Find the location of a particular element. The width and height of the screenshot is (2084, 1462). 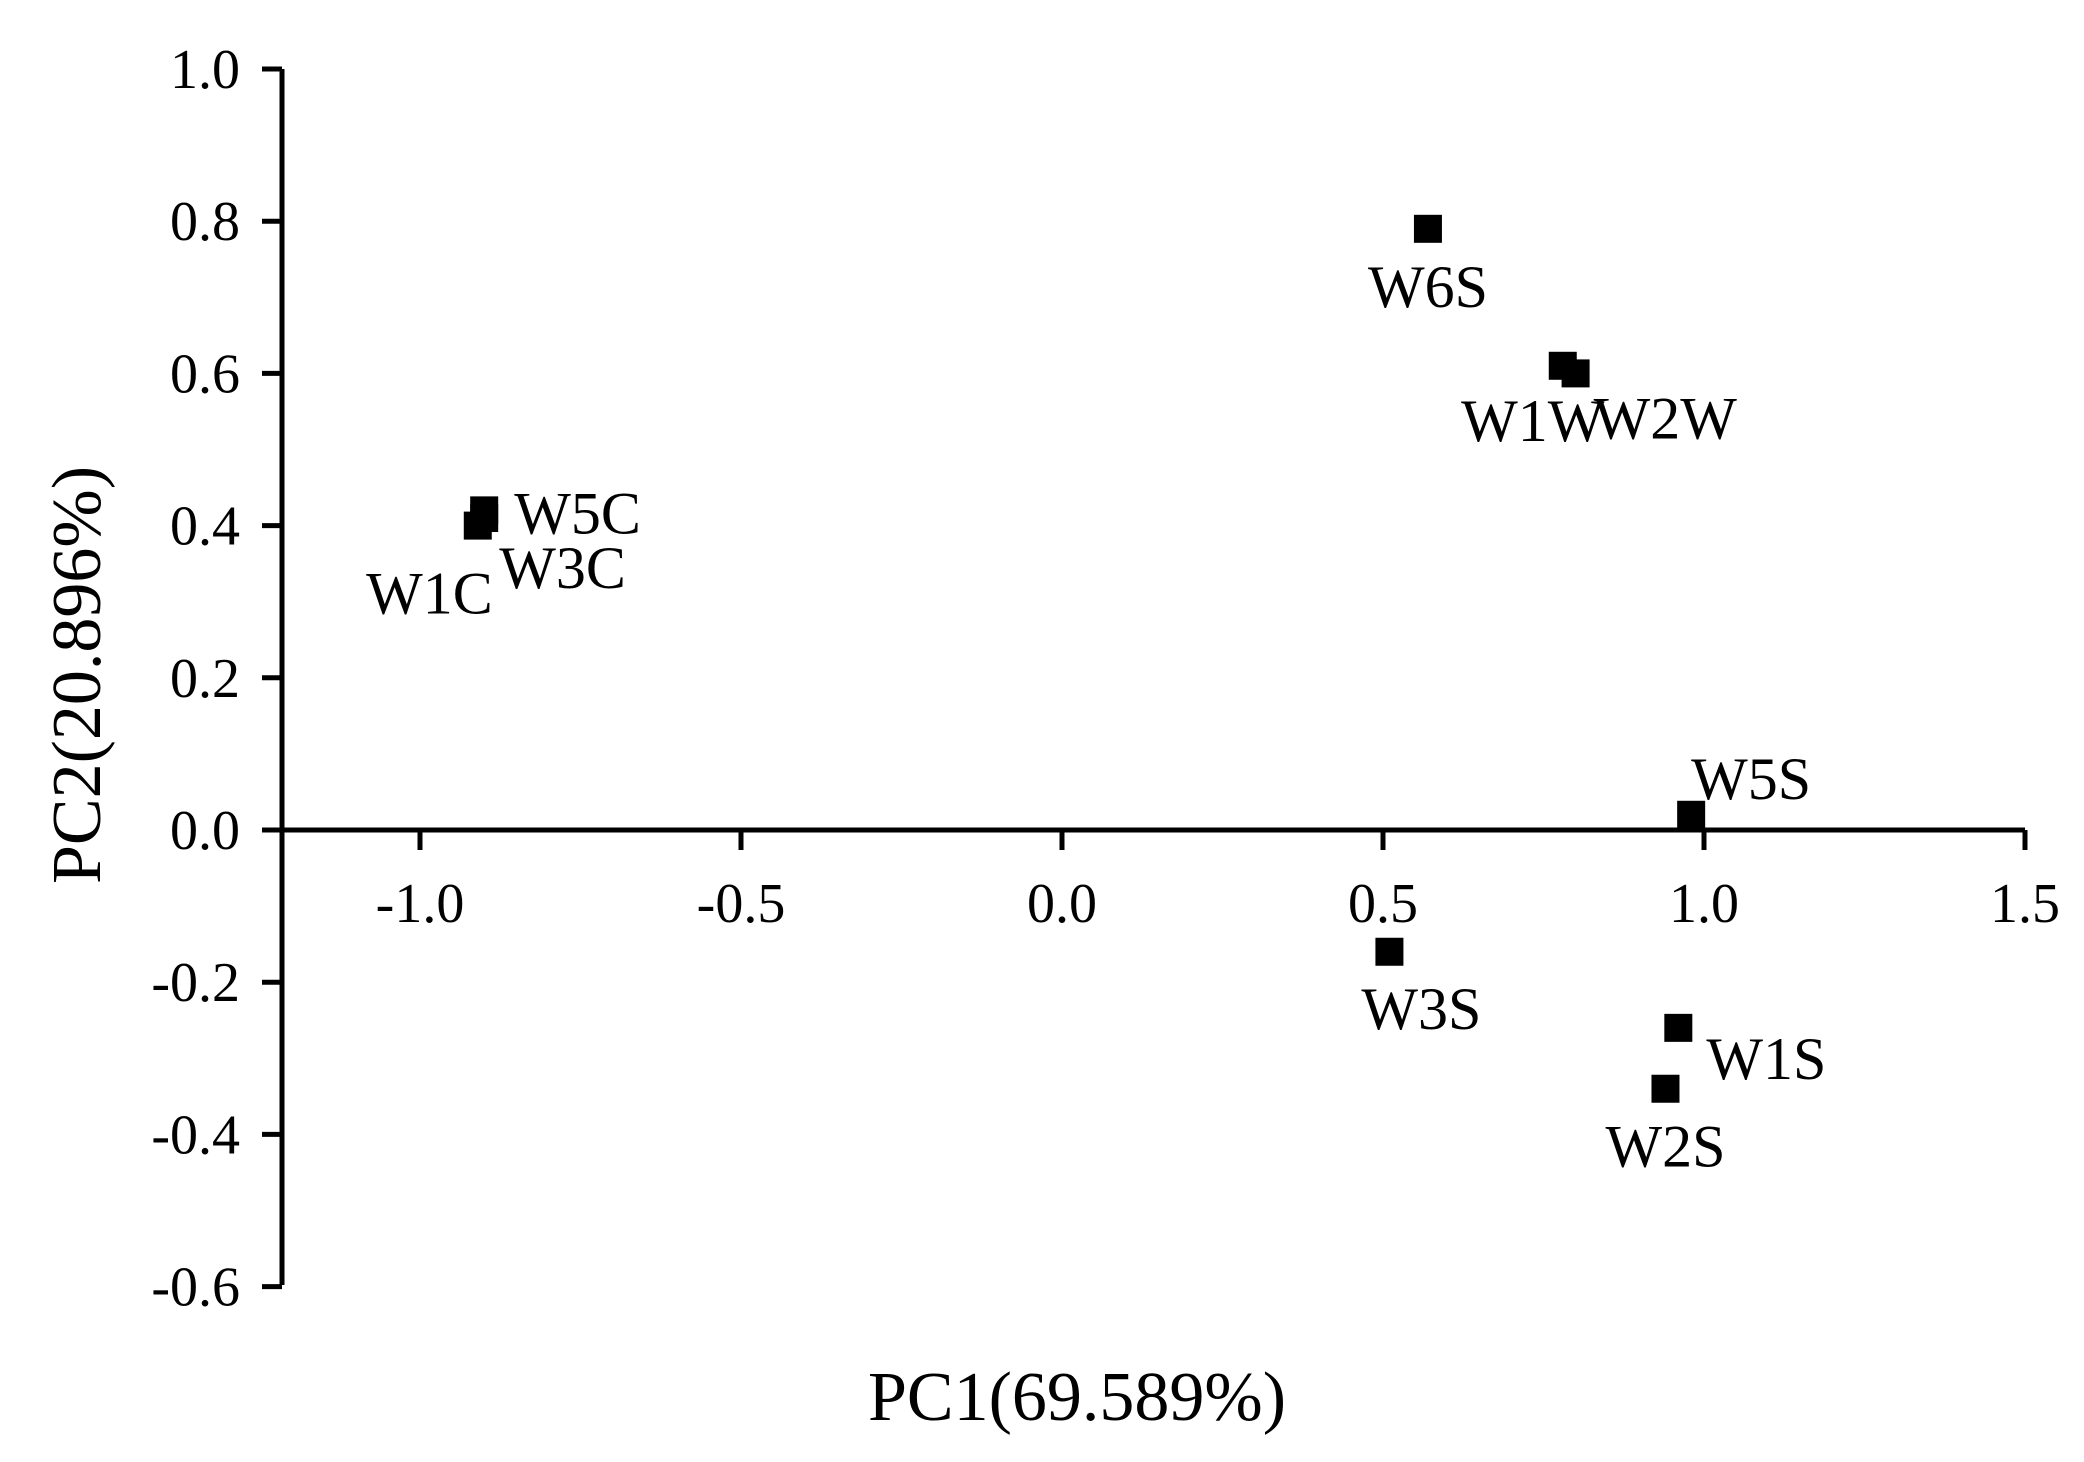

x-tick-label: 1.0 is located at coordinates (1704, 904).